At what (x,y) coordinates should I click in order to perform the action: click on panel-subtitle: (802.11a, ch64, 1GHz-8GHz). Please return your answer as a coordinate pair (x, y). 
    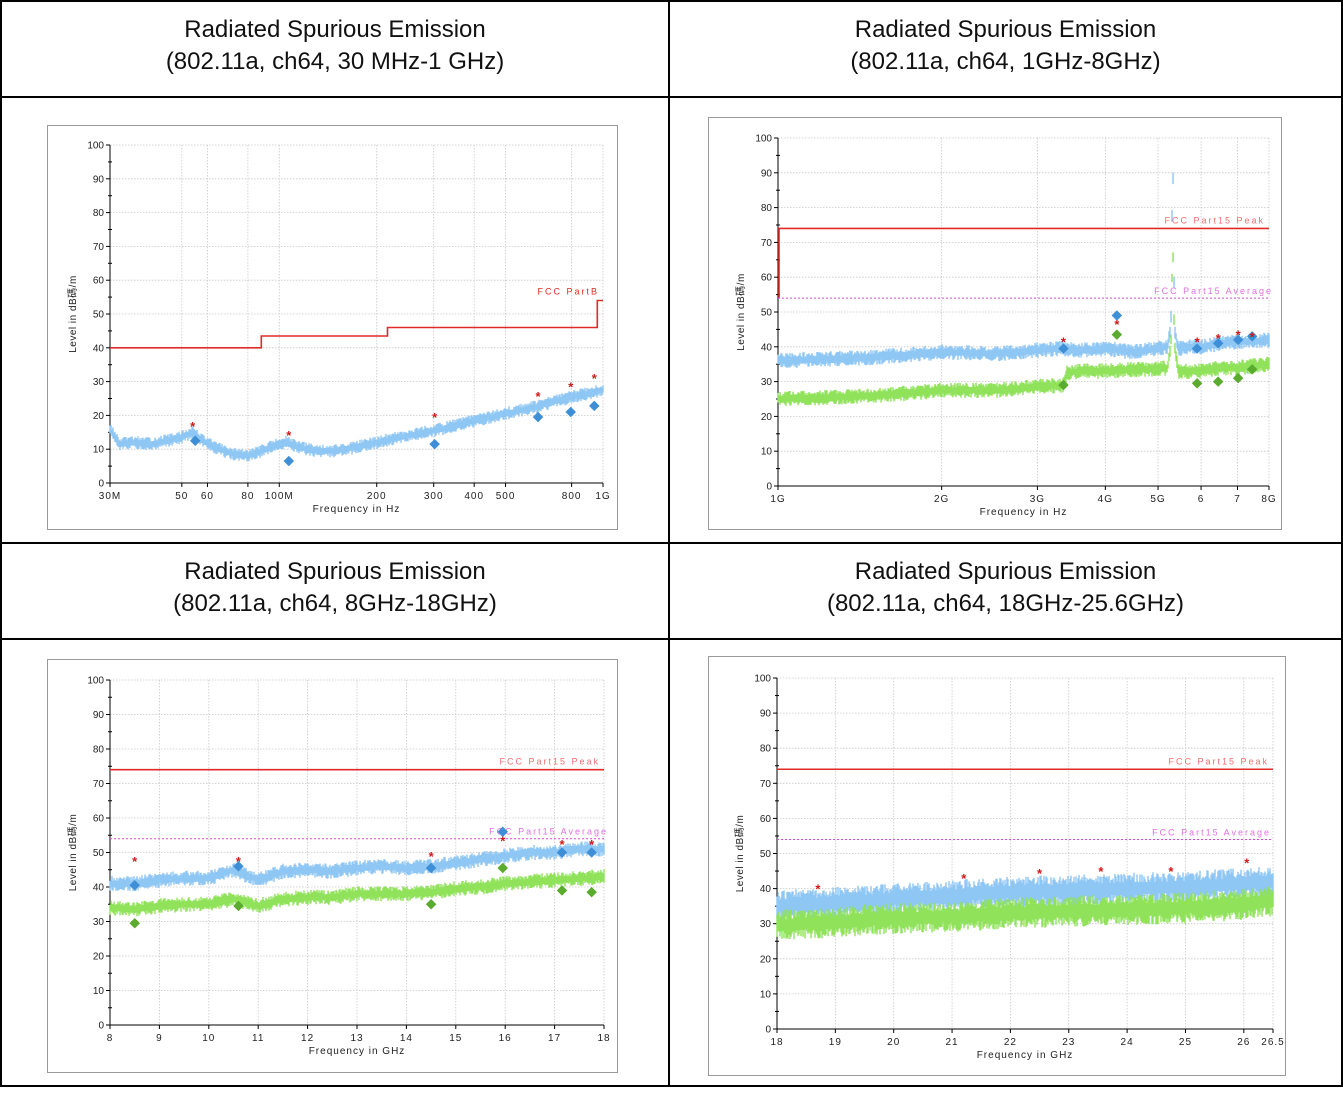
    Looking at the image, I should click on (1005, 61).